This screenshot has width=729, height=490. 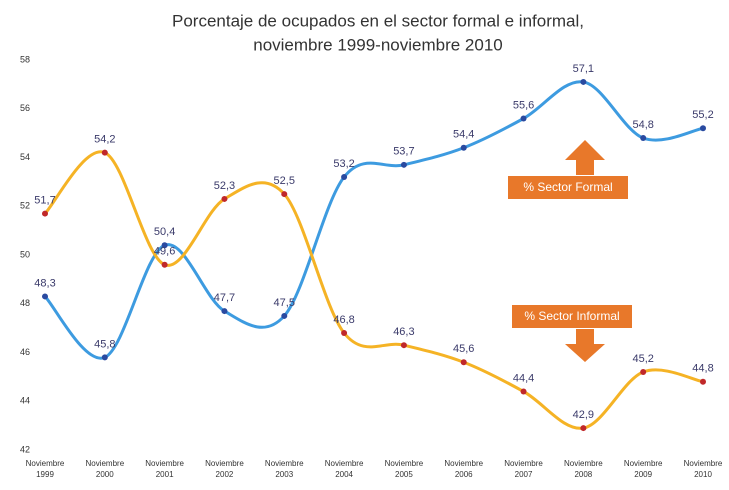 I want to click on data-label: 54,8, so click(x=642, y=125).